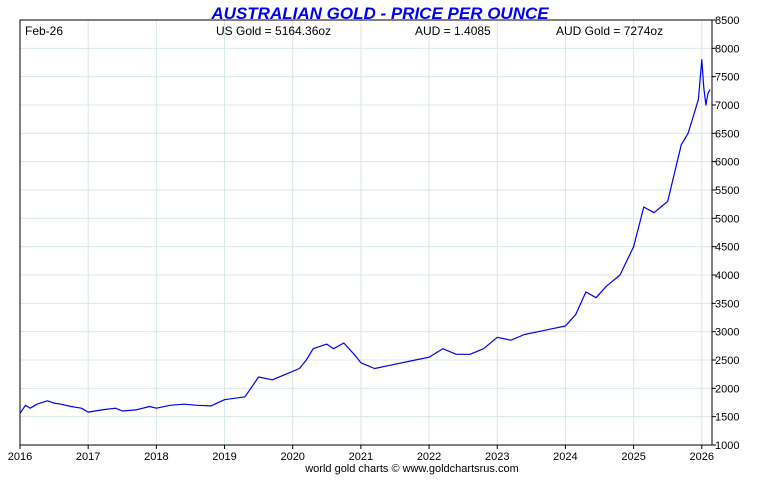  Describe the element at coordinates (727, 304) in the screenshot. I see `y-tick-label: 3500` at that location.